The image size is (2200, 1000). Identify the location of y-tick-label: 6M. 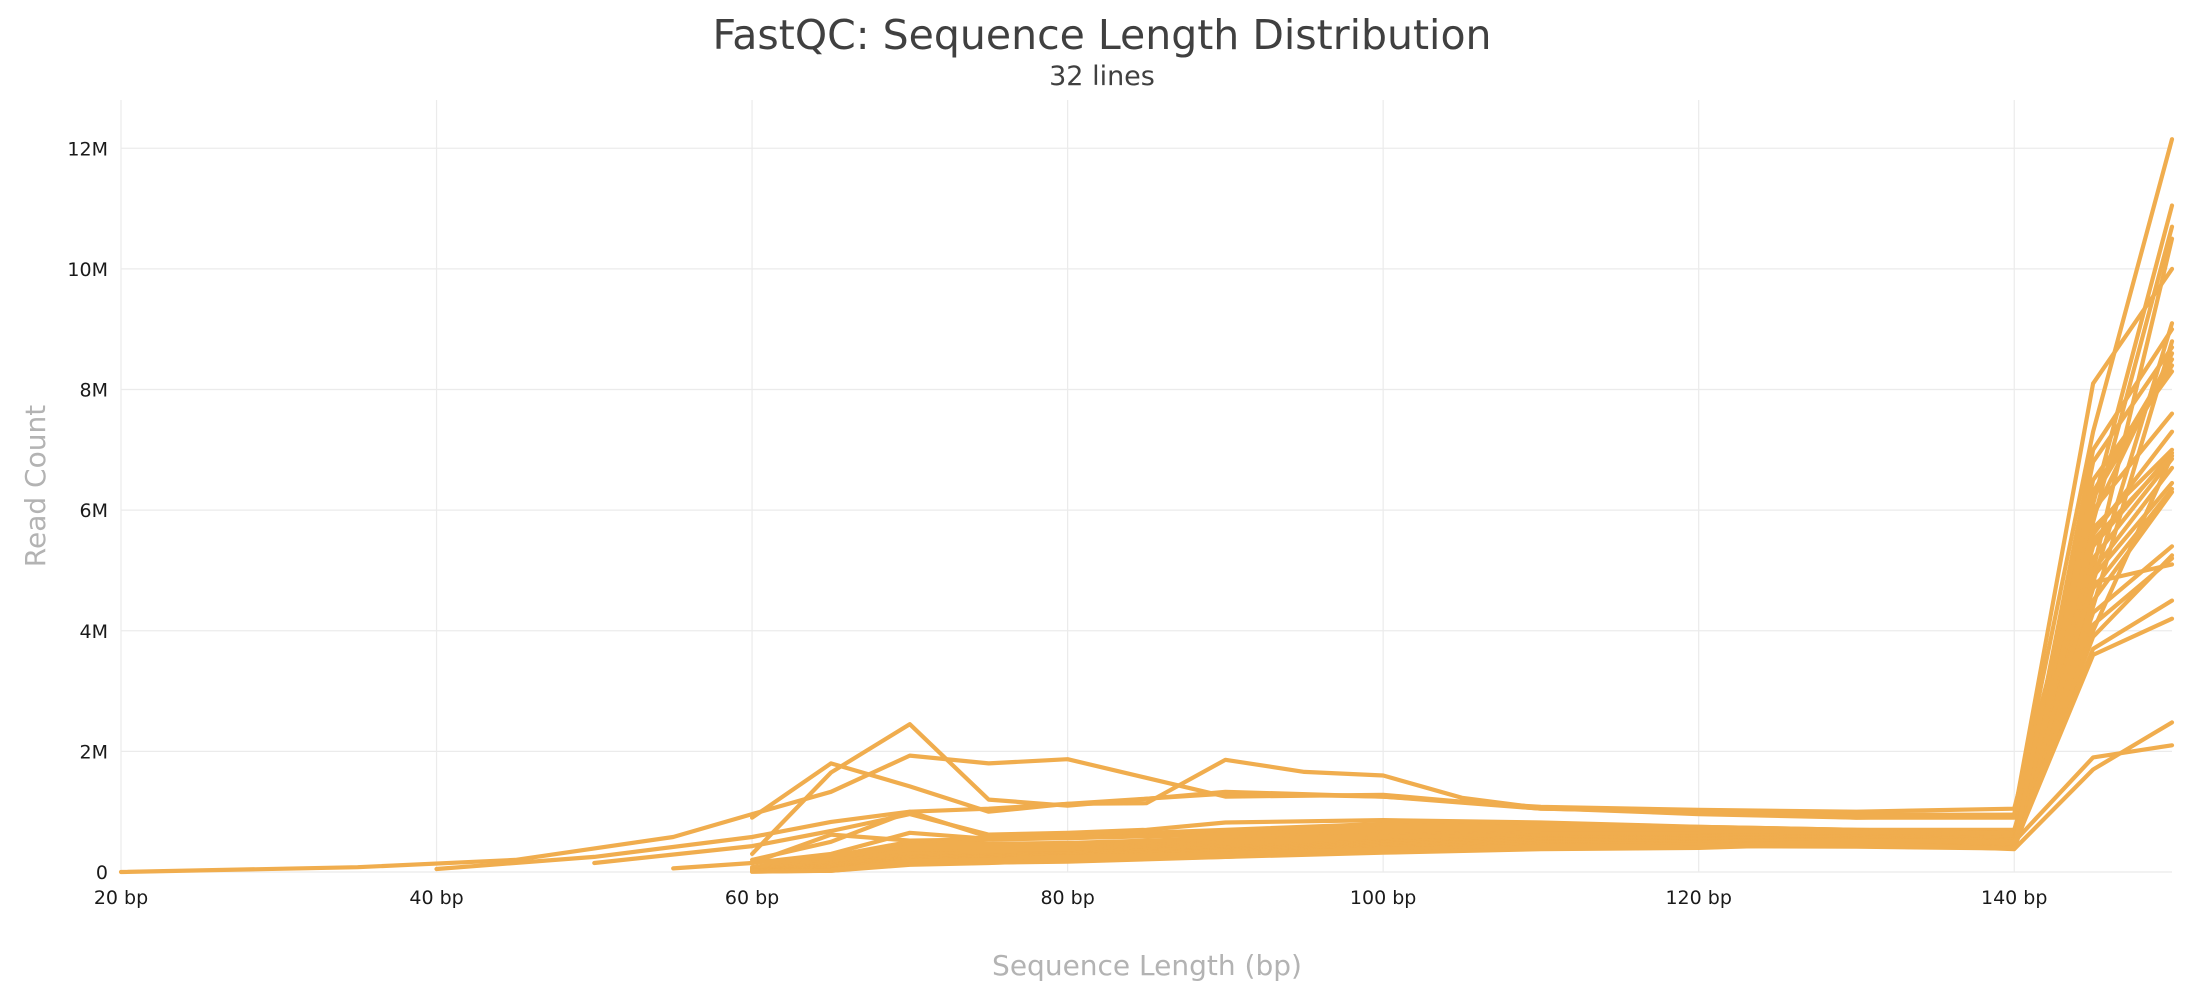
(94, 511).